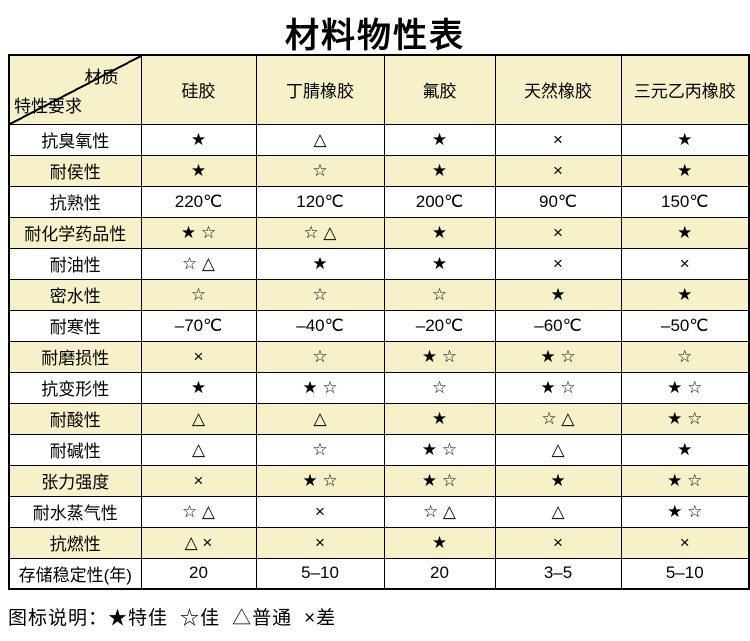  I want to click on row-label: 耐化学药品性, so click(75, 232).